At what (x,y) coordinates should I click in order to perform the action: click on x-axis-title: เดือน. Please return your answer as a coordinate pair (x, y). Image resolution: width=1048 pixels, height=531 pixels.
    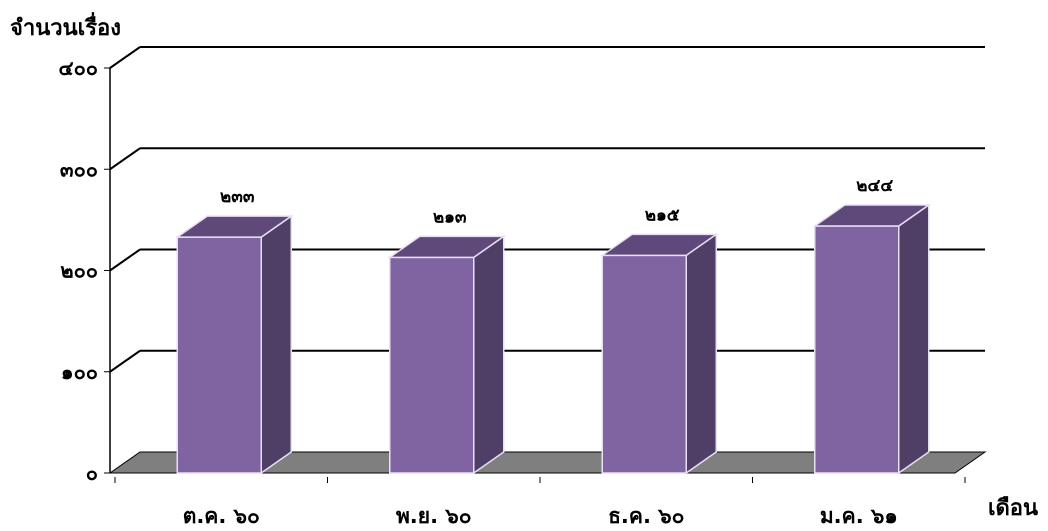
    Looking at the image, I should click on (1013, 507).